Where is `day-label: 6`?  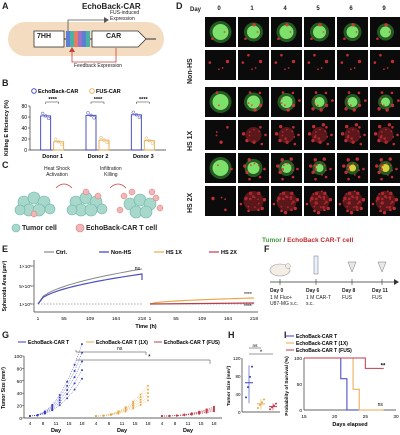 day-label: 6 is located at coordinates (351, 9).